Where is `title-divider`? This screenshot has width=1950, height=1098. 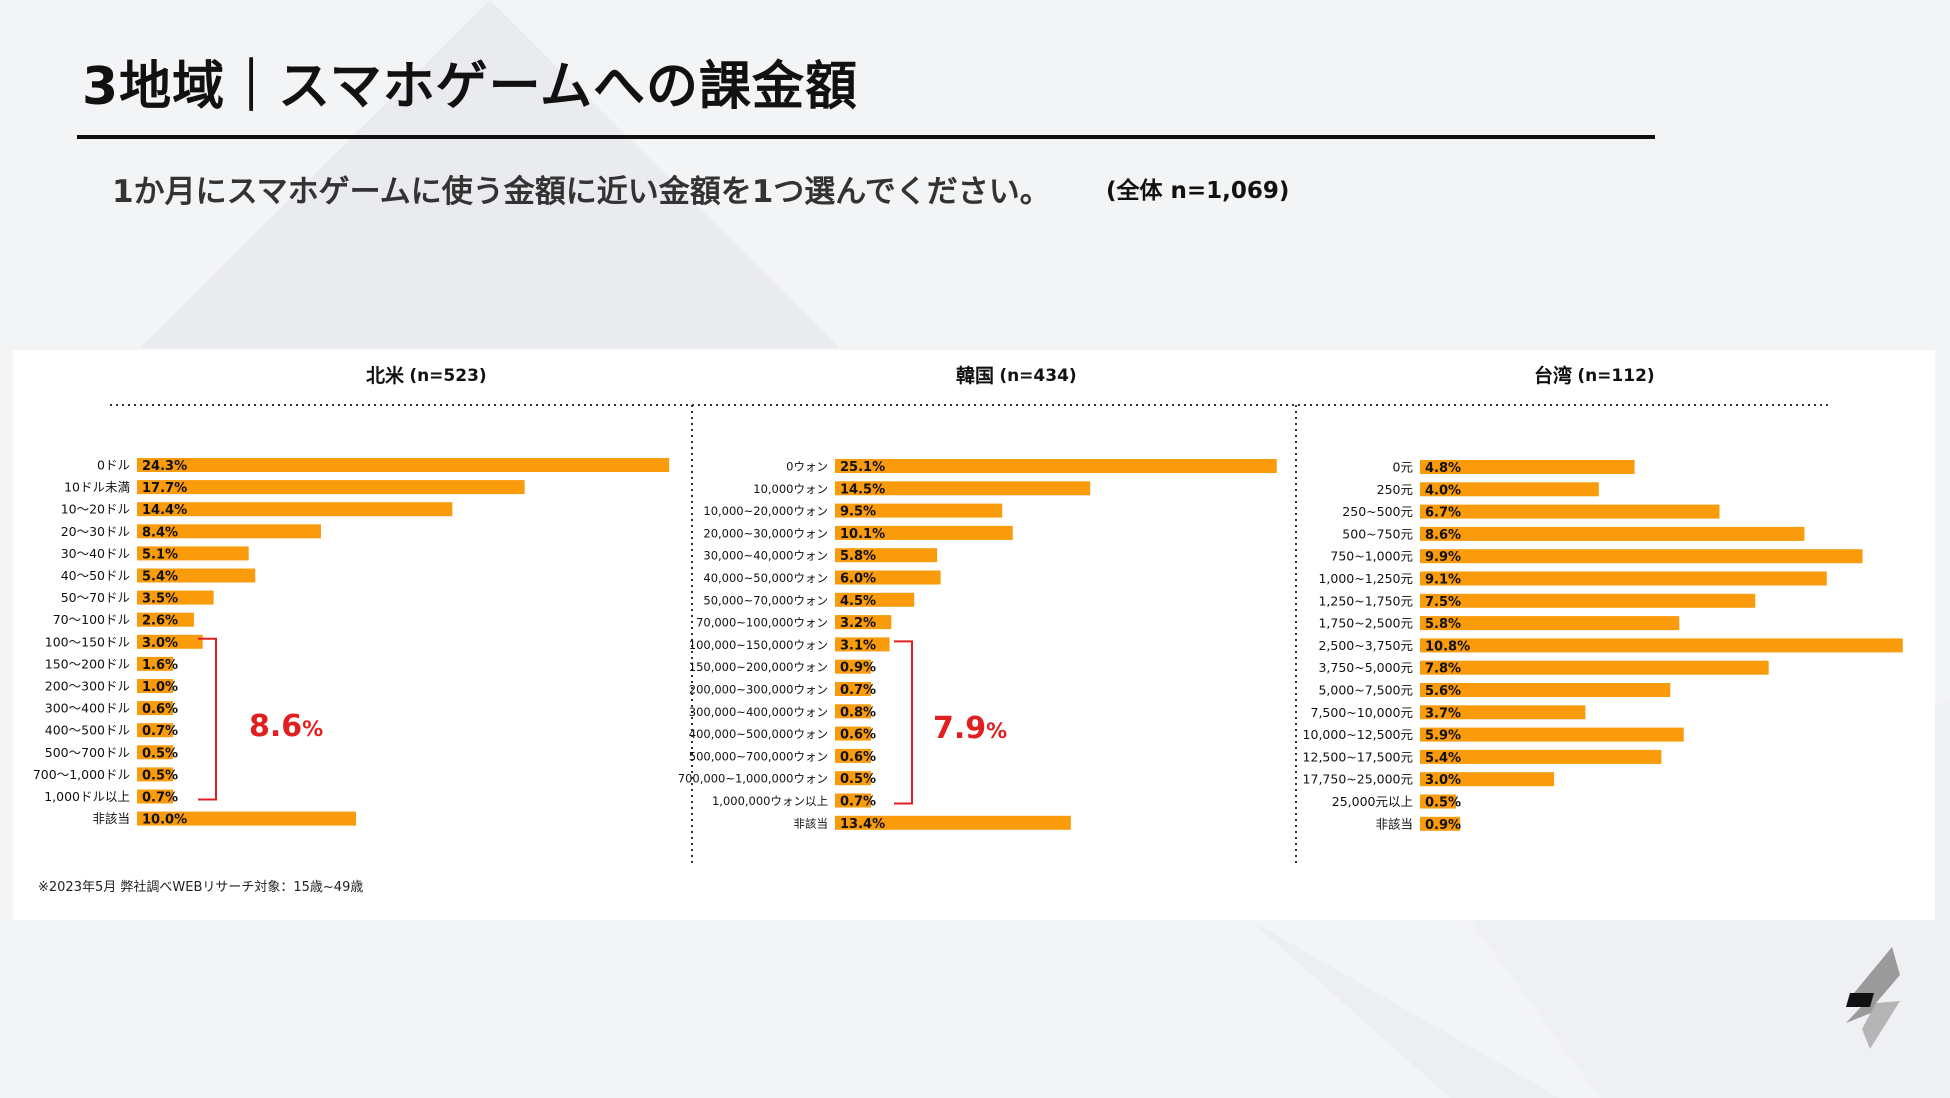 title-divider is located at coordinates (866, 137).